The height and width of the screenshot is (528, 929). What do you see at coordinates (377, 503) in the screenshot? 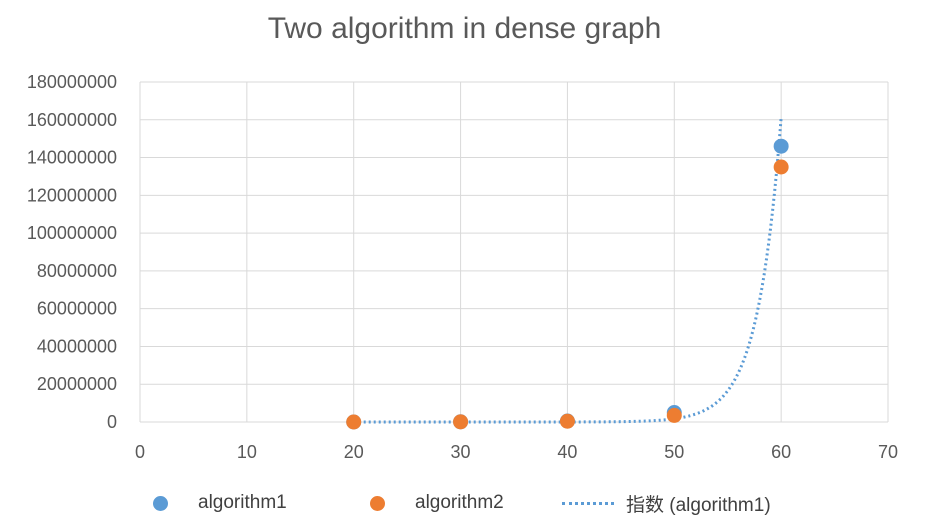
I see `legend-marker-algorithm2` at bounding box center [377, 503].